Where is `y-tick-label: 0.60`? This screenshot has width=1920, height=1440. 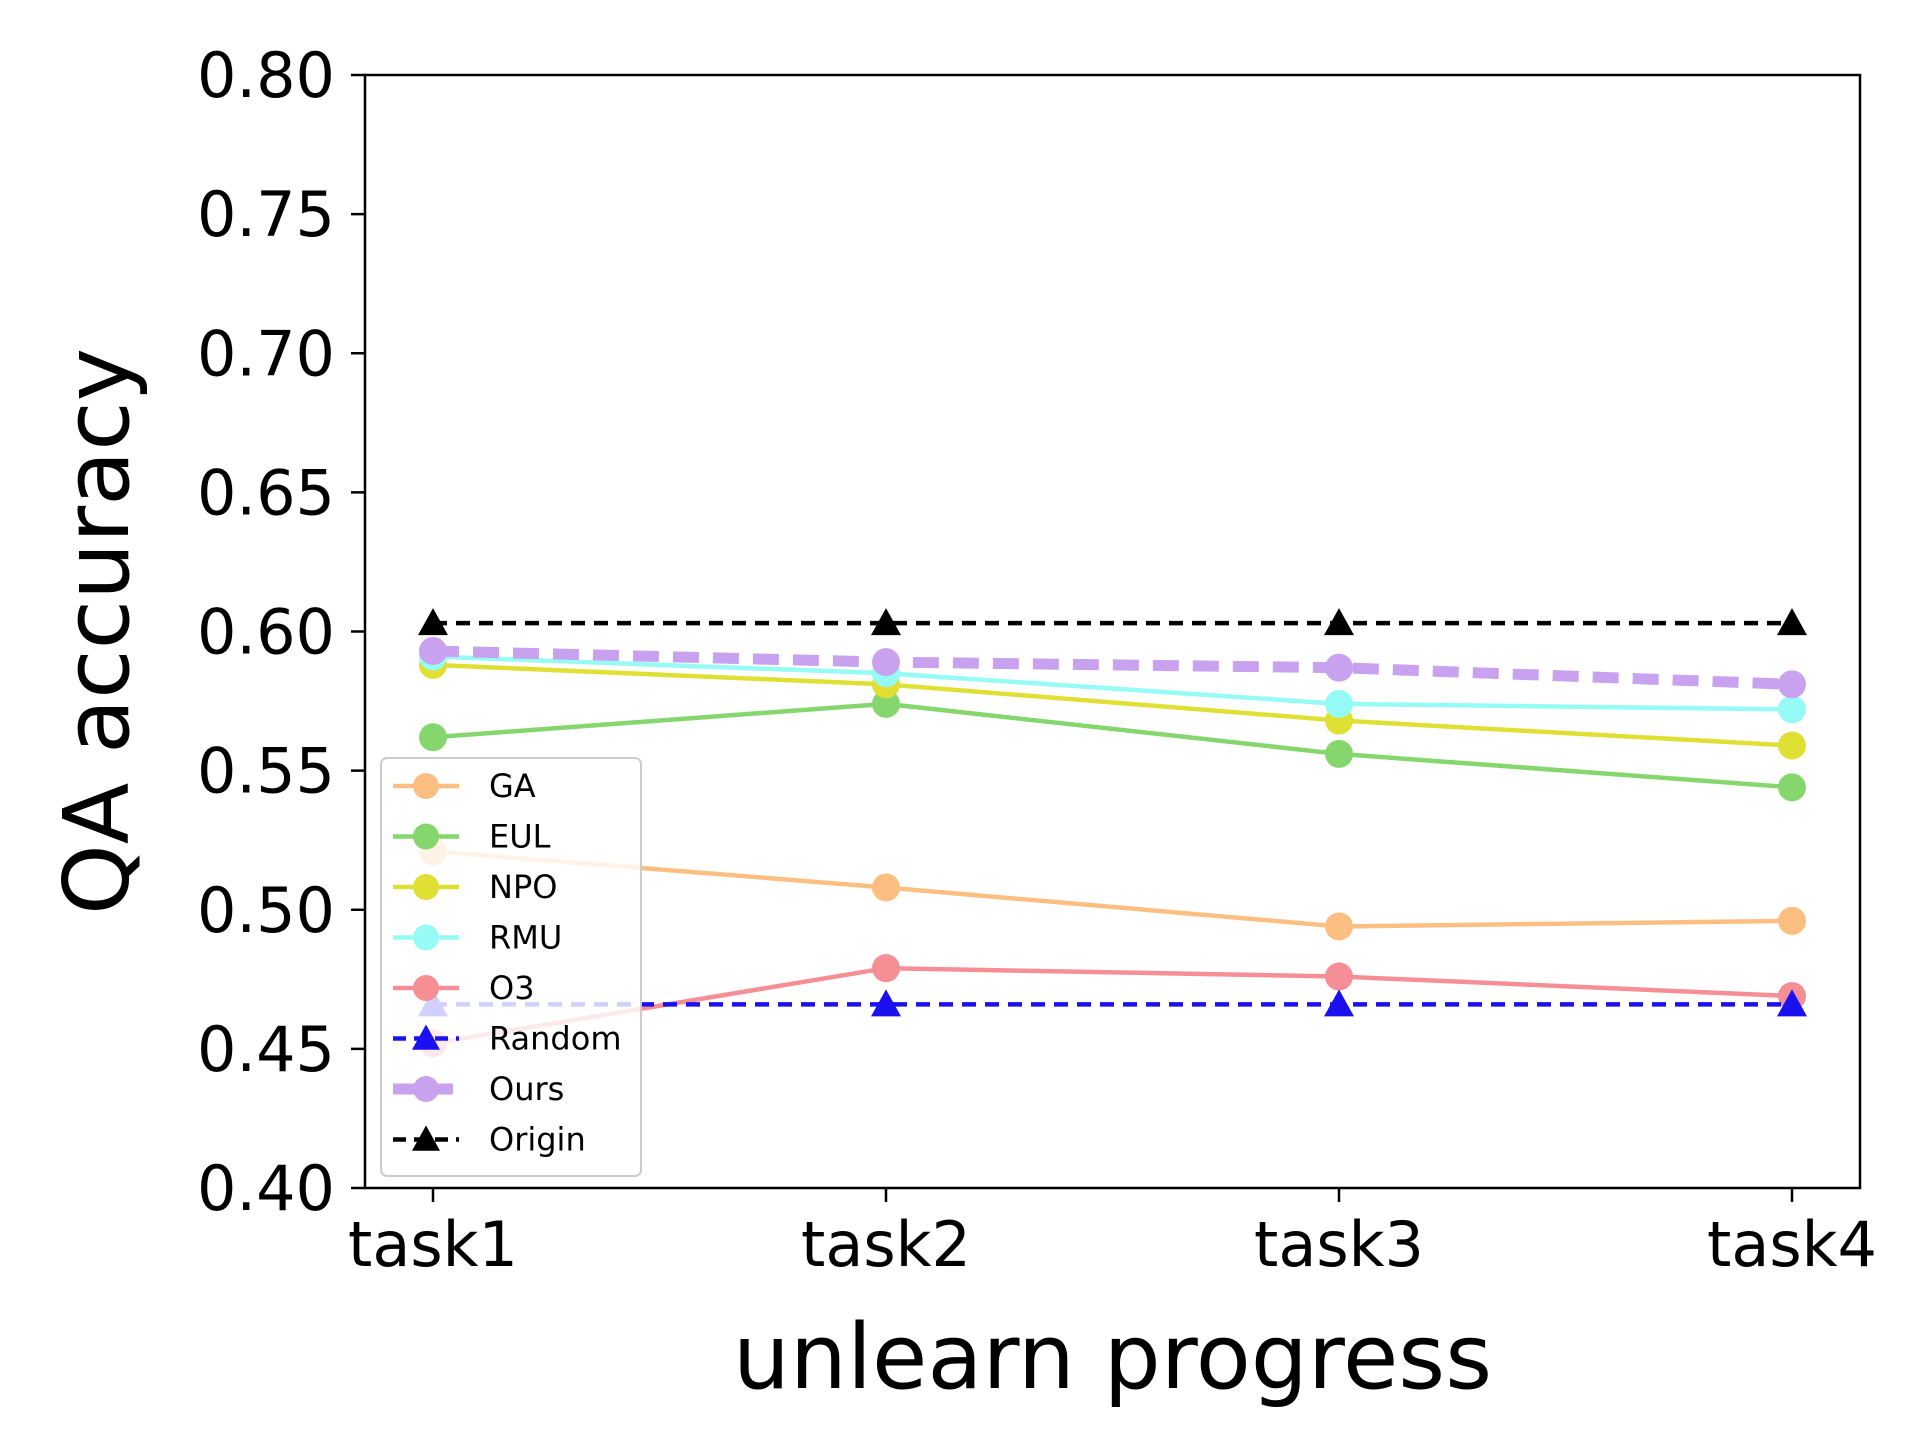 y-tick-label: 0.60 is located at coordinates (266, 632).